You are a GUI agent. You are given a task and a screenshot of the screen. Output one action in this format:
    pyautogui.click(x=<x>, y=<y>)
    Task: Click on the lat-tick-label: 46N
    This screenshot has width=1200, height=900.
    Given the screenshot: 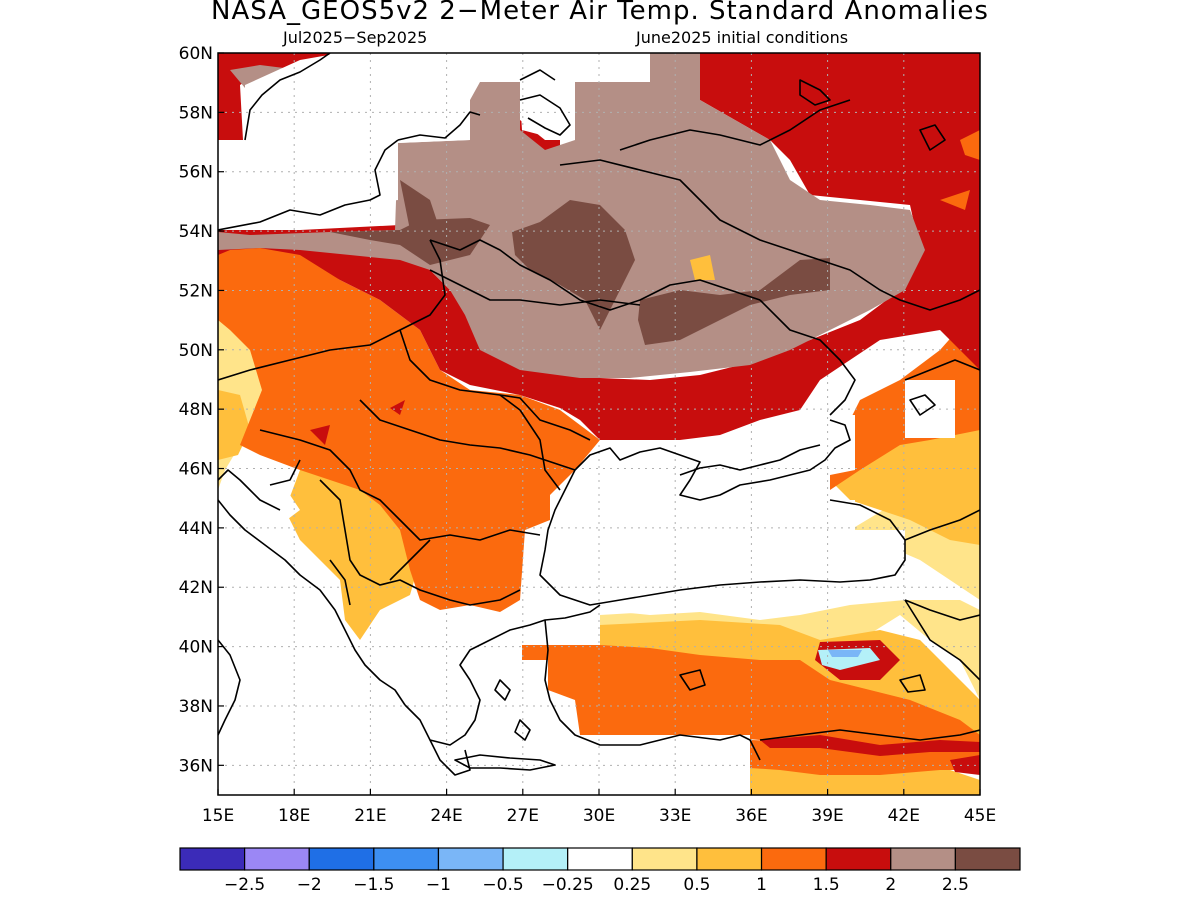 What is the action you would take?
    pyautogui.click(x=196, y=470)
    